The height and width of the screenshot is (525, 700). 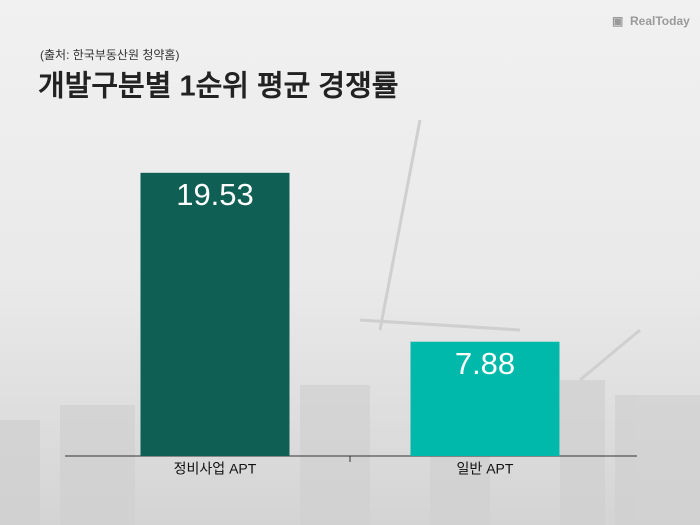 What do you see at coordinates (109, 54) in the screenshot?
I see `source: (출처: 한국부동산원 청약홈)` at bounding box center [109, 54].